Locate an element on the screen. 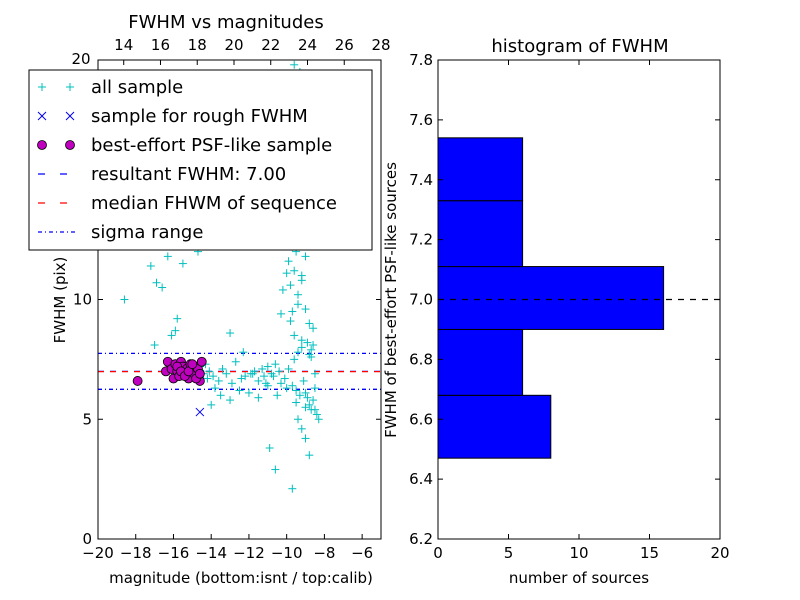 This screenshot has width=800, height=600. y-tick-label: 6.6 is located at coordinates (421, 419).